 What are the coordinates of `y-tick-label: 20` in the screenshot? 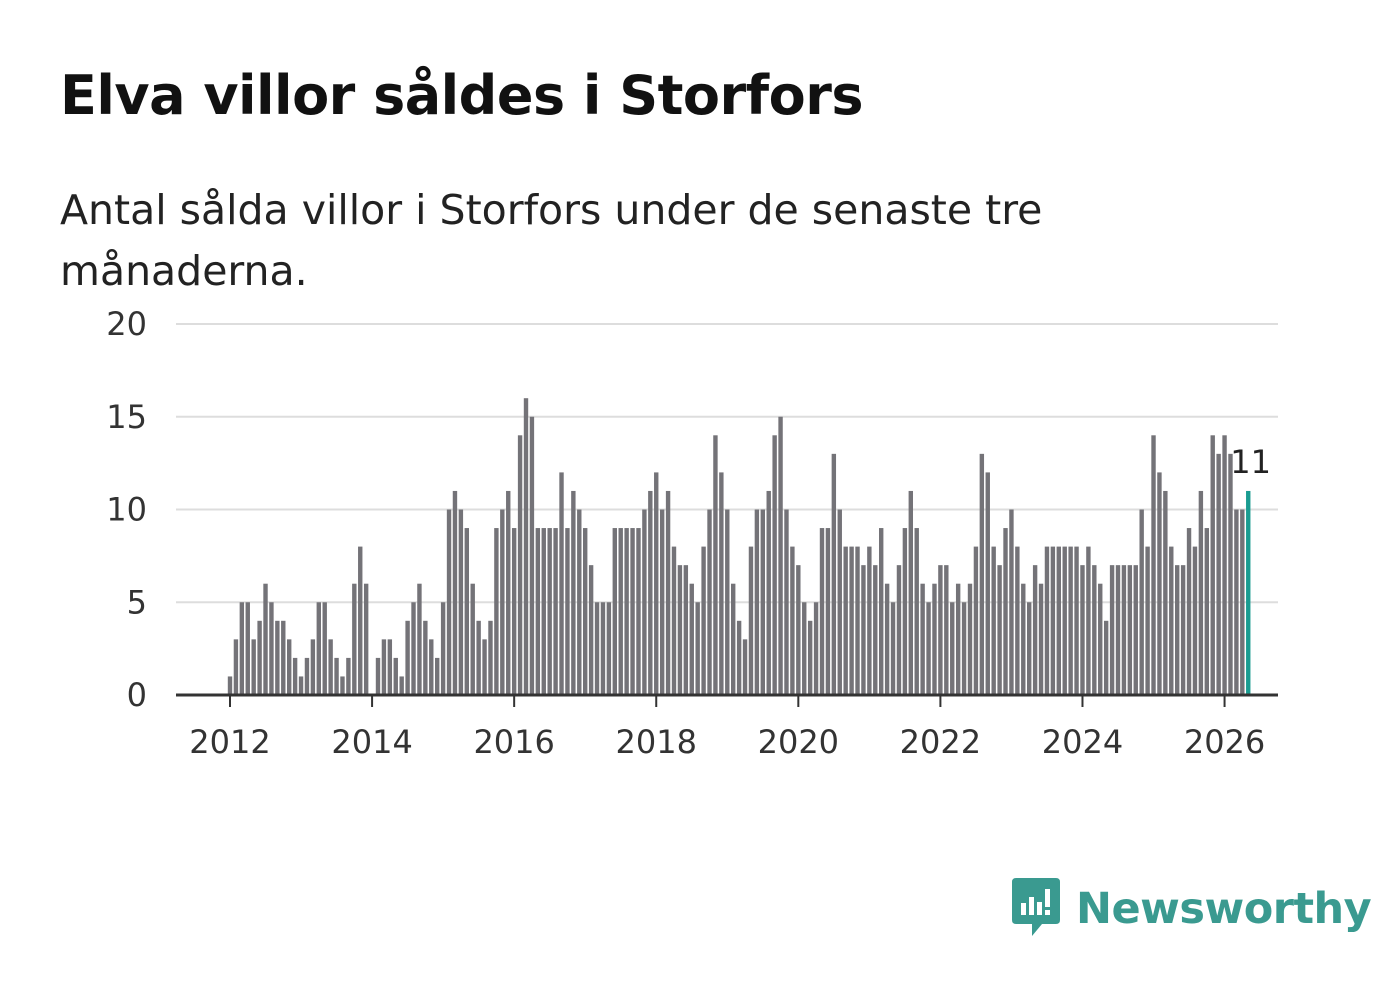 It's located at (126, 324).